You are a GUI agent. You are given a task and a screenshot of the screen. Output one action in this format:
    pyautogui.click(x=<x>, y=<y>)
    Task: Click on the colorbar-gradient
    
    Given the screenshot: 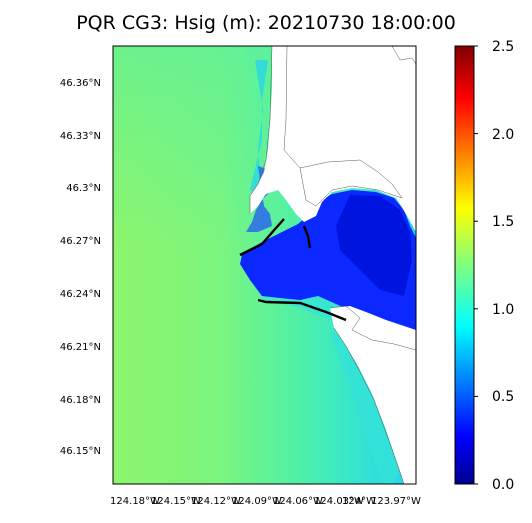 What is the action you would take?
    pyautogui.click(x=464, y=265)
    